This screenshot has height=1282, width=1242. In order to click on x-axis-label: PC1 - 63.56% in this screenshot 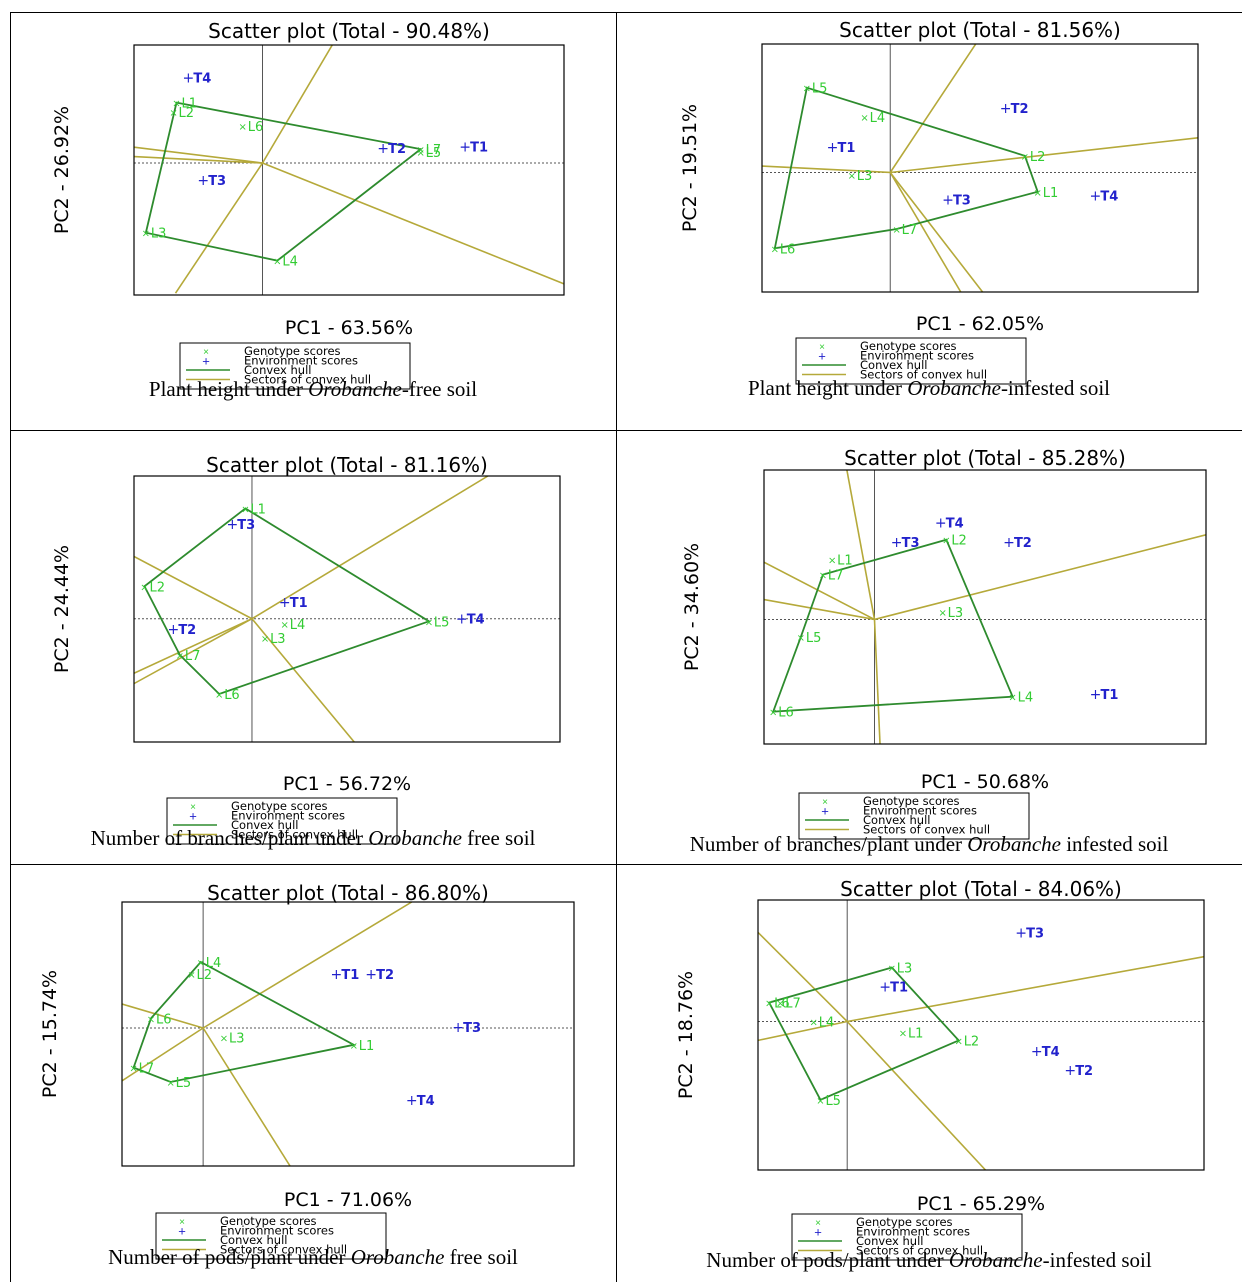, I will do `click(349, 328)`.